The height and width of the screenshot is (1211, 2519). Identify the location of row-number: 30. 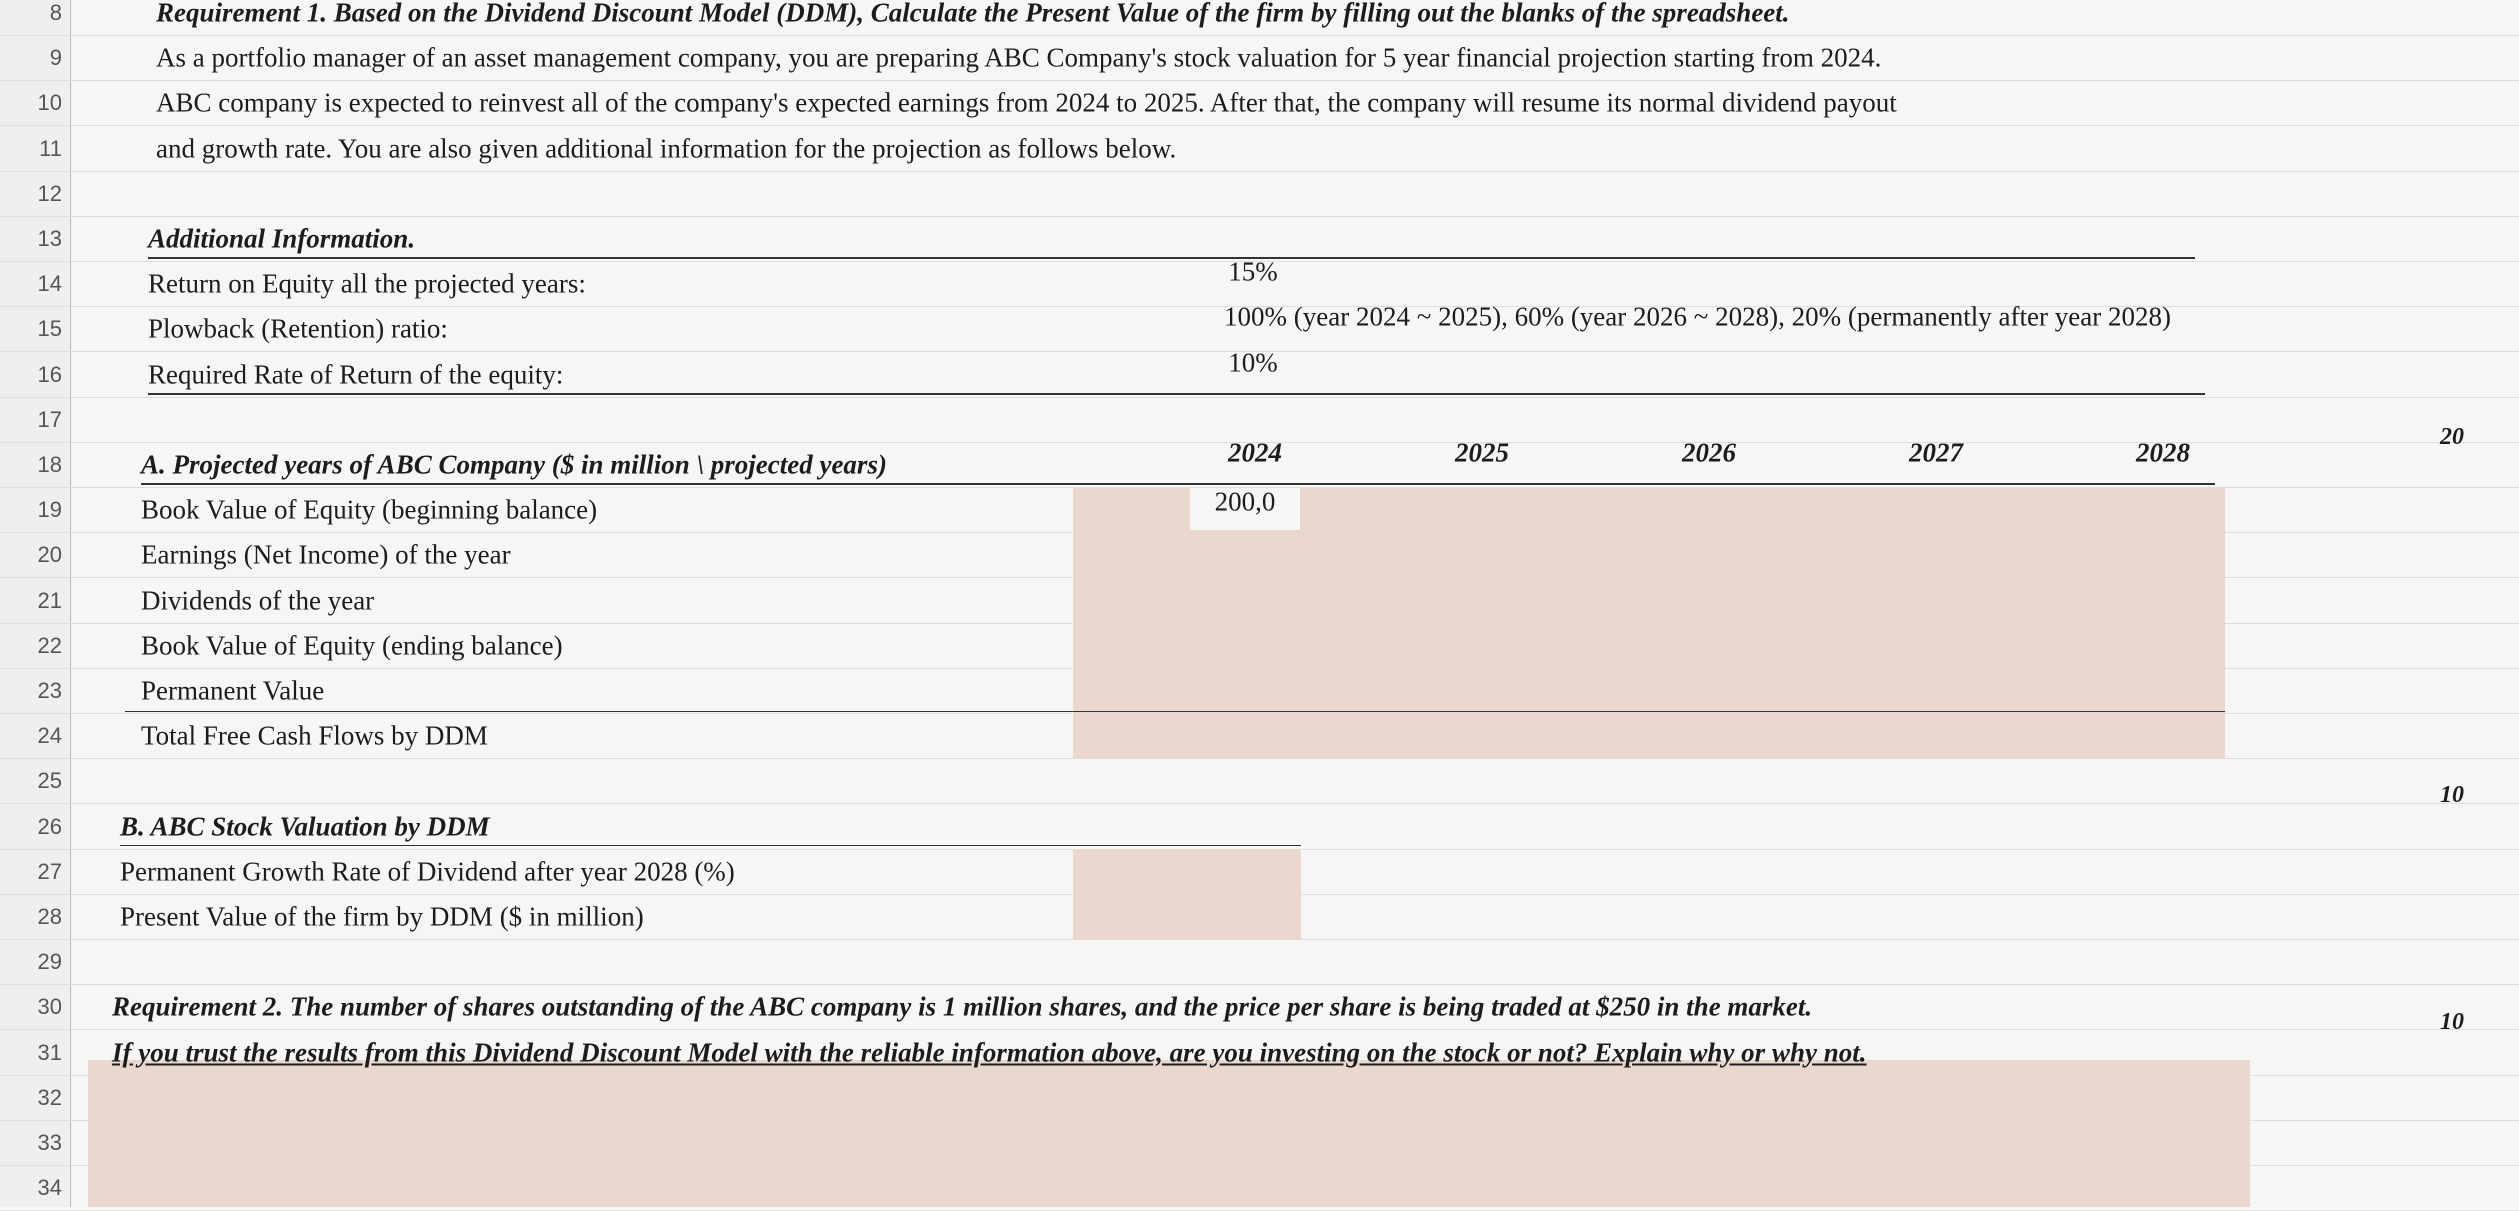
(49, 1007).